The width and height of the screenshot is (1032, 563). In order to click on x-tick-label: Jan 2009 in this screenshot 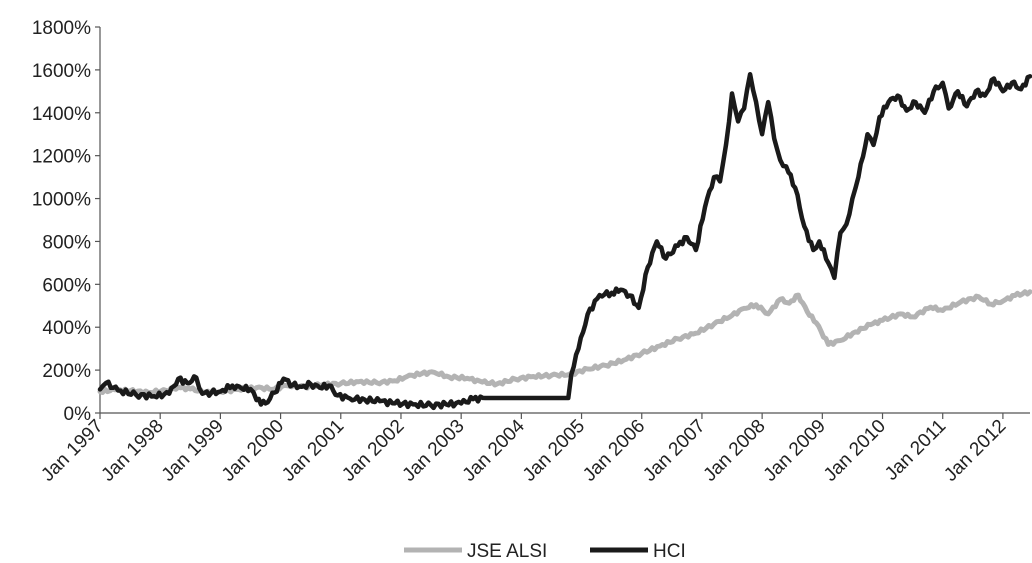, I will do `click(795, 451)`.